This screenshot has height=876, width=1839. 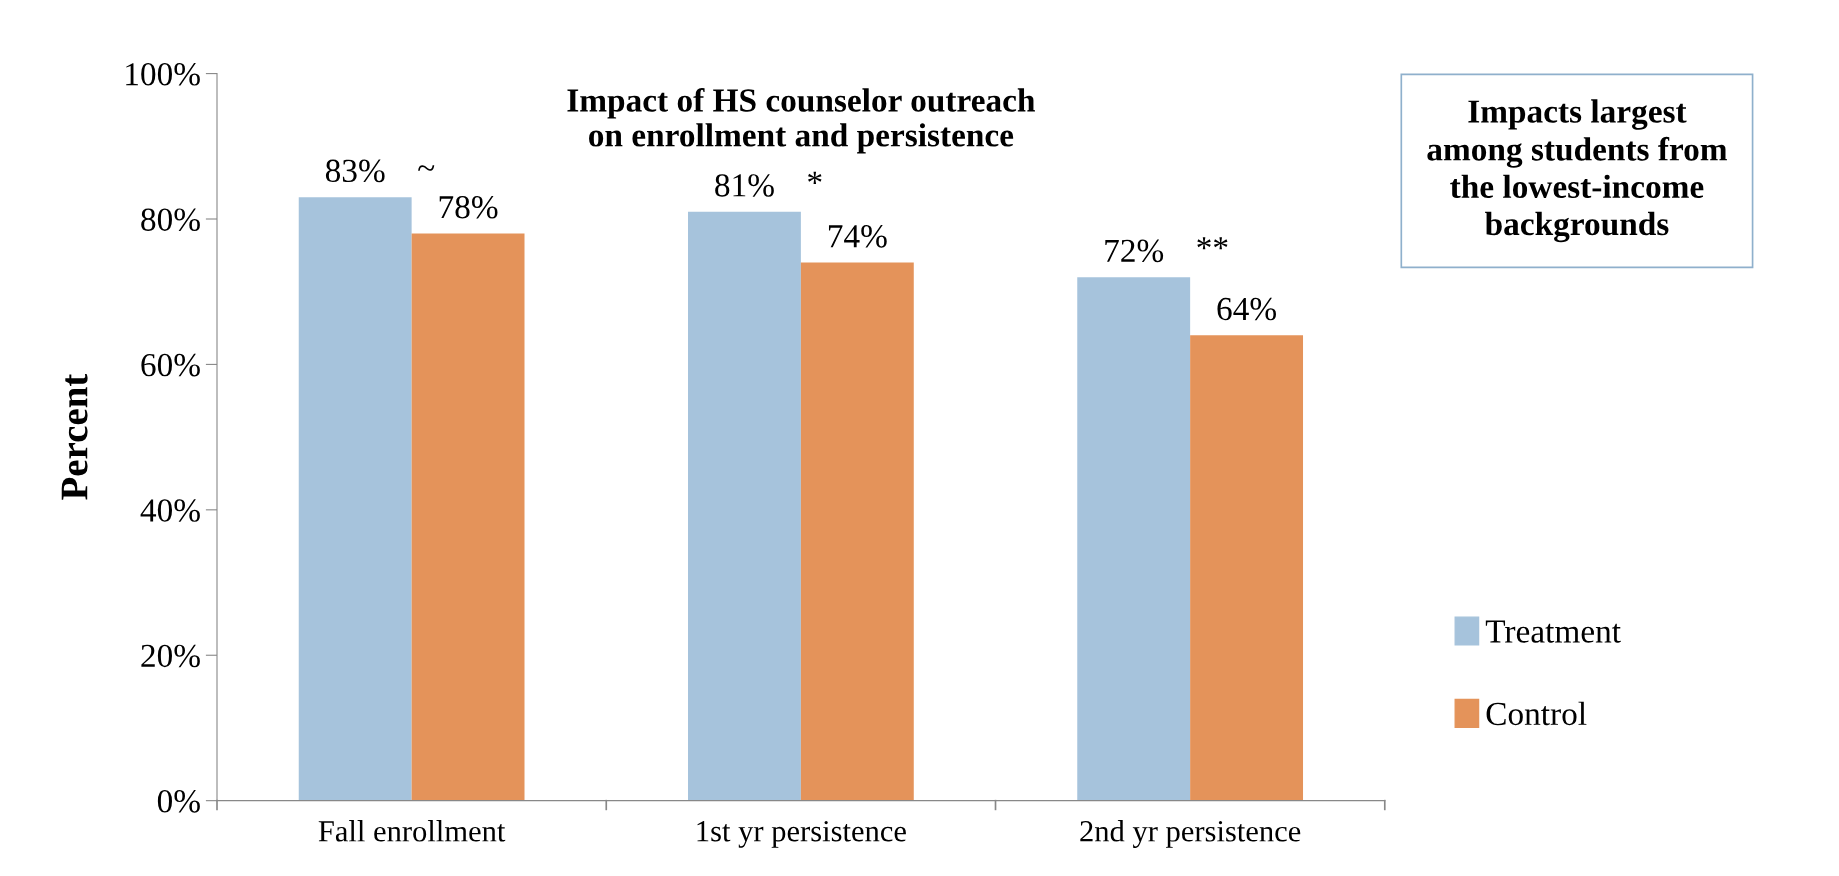 What do you see at coordinates (412, 831) in the screenshot?
I see `x-tick-label: Fall enrollment` at bounding box center [412, 831].